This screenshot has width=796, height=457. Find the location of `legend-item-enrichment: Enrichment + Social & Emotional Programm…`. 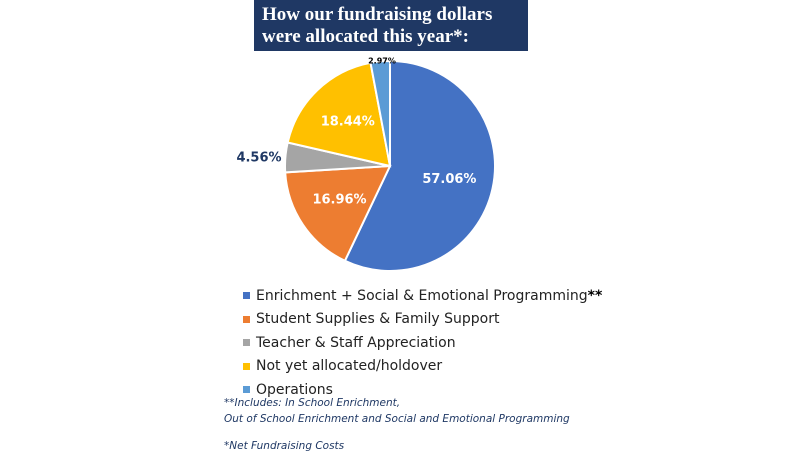

legend-item-enrichment: Enrichment + Social & Emotional Programm… is located at coordinates (422, 296).